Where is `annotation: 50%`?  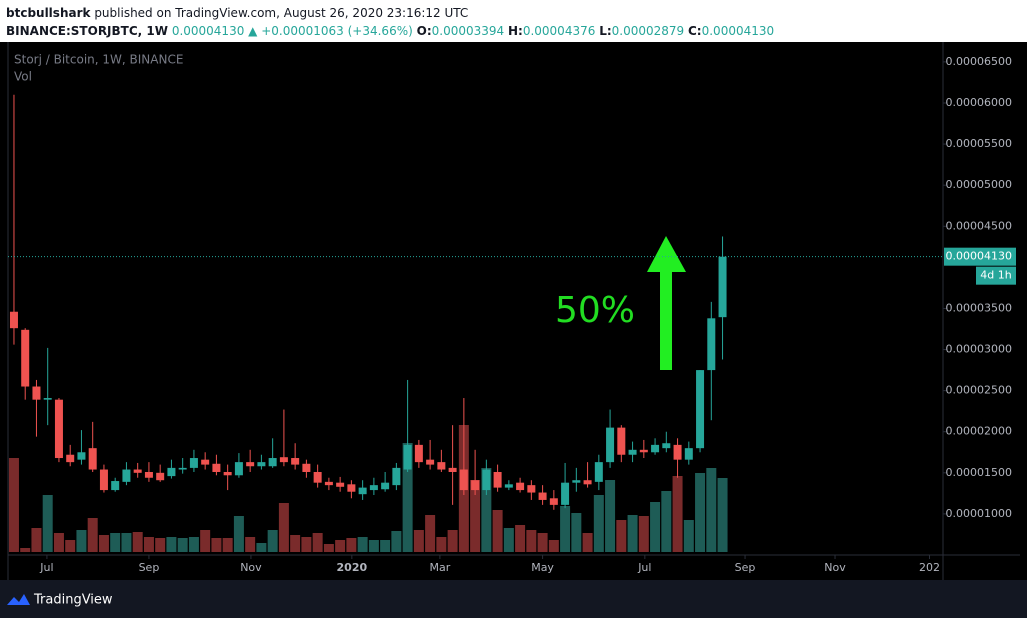 annotation: 50% is located at coordinates (595, 310).